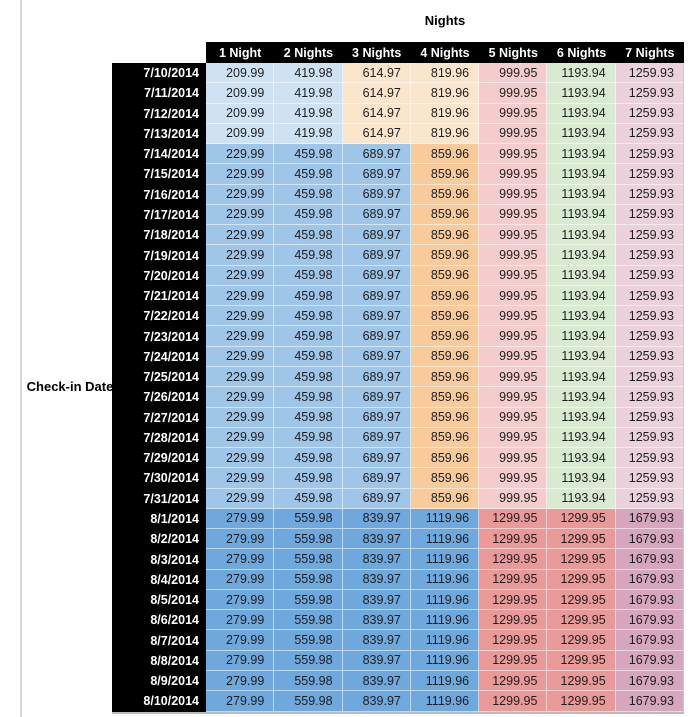 This screenshot has height=717, width=688. Describe the element at coordinates (159, 336) in the screenshot. I see `row-header-date: 7/23/2014` at that location.